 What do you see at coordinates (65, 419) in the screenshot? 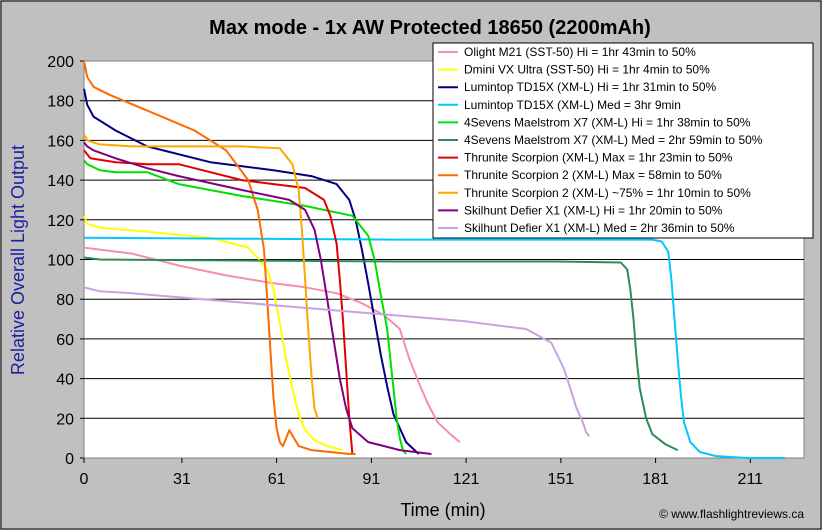
I see `y-tick-label: 20` at bounding box center [65, 419].